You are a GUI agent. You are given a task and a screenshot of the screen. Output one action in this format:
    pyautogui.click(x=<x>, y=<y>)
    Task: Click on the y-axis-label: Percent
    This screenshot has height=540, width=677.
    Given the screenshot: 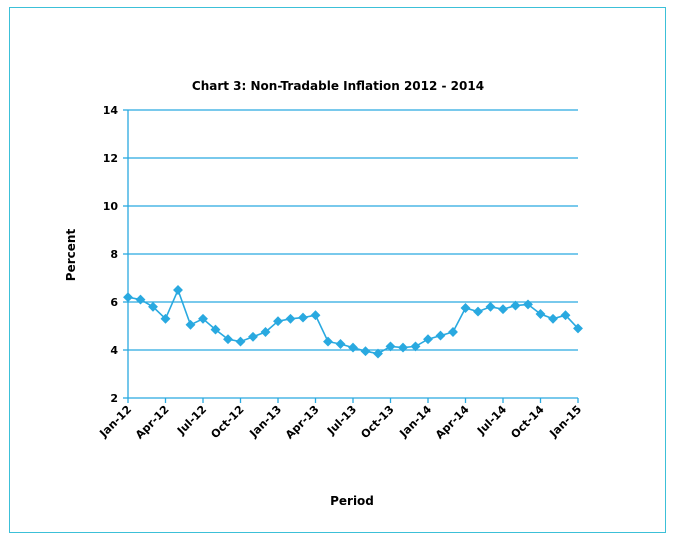 What is the action you would take?
    pyautogui.click(x=71, y=255)
    